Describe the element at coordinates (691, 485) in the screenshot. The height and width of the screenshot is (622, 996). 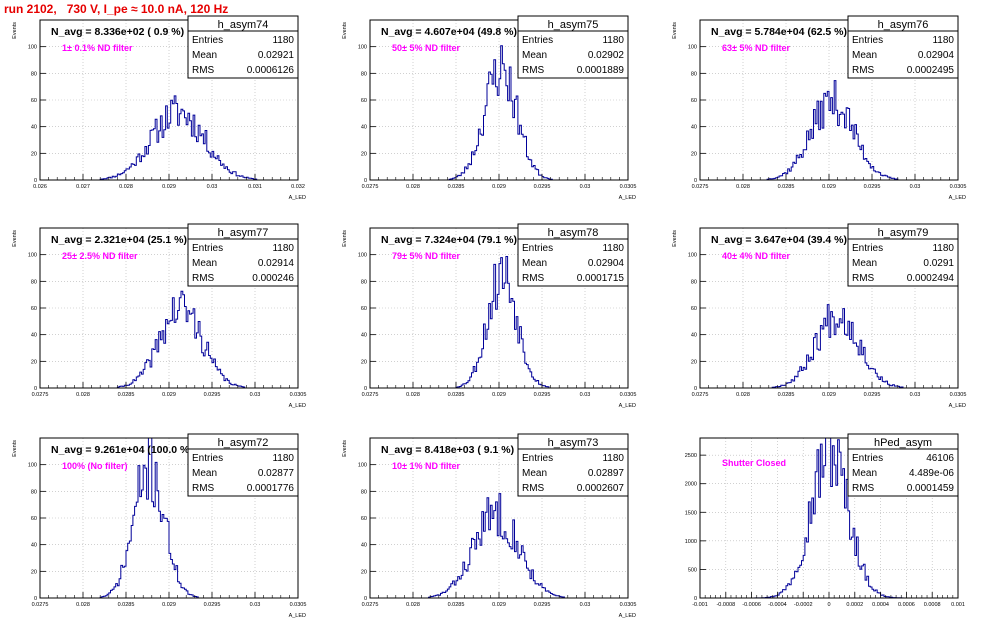
I see `y-tick-label: 2000` at that location.